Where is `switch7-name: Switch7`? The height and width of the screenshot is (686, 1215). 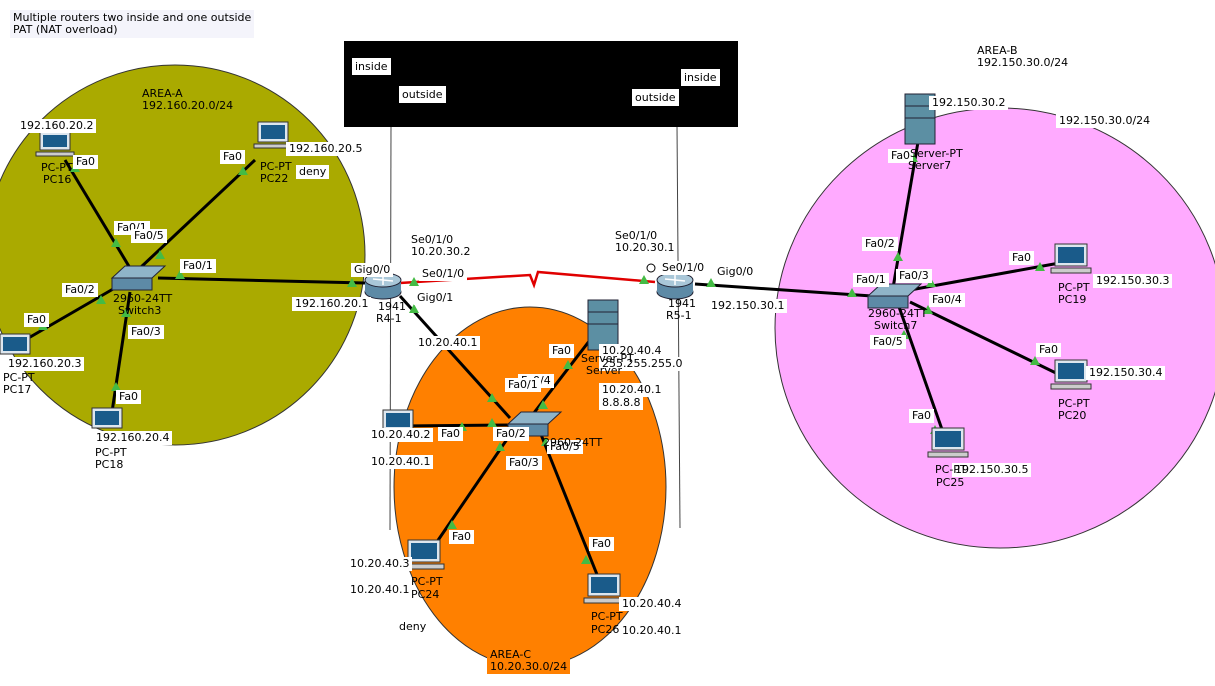
switch7-name: Switch7 is located at coordinates (896, 325).